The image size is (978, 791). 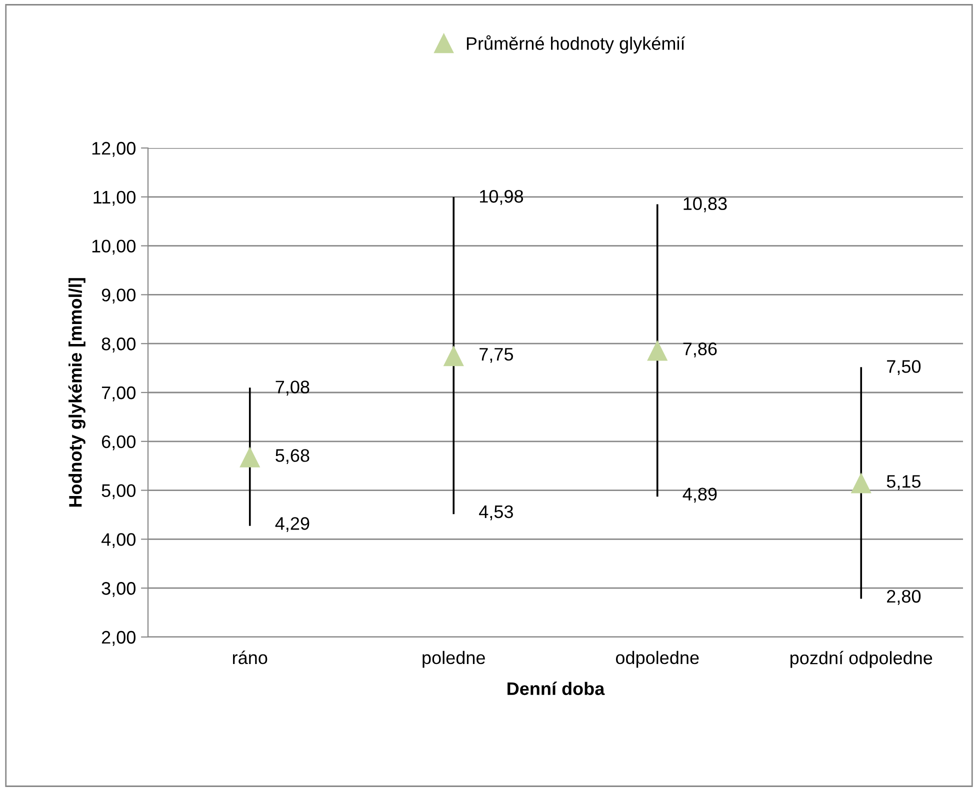 I want to click on y-tick-label: 4,00, so click(x=118, y=540).